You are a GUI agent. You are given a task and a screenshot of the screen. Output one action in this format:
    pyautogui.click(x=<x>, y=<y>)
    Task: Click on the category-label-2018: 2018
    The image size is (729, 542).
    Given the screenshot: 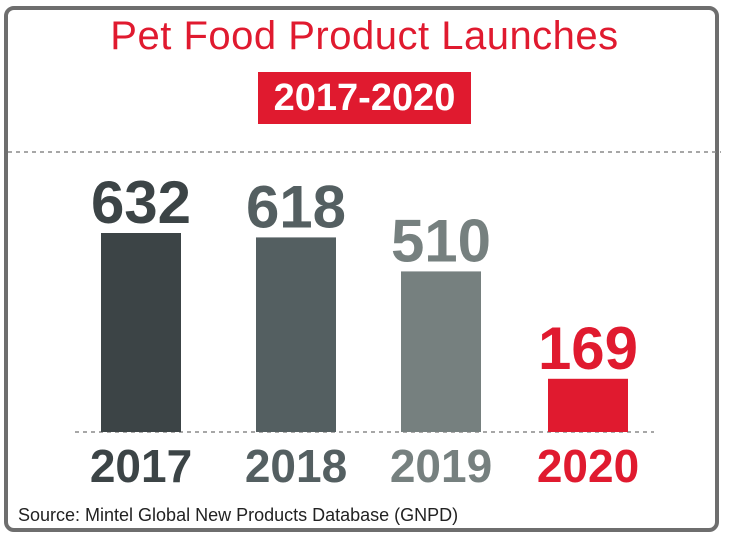 What is the action you would take?
    pyautogui.click(x=296, y=466)
    